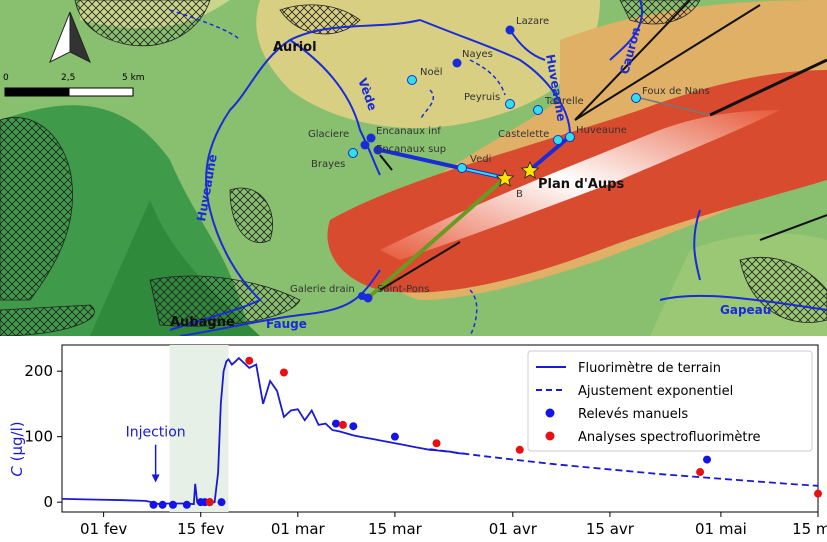 The image size is (827, 542). Describe the element at coordinates (6, 78) in the screenshot. I see `scale-label-0: 0` at that location.